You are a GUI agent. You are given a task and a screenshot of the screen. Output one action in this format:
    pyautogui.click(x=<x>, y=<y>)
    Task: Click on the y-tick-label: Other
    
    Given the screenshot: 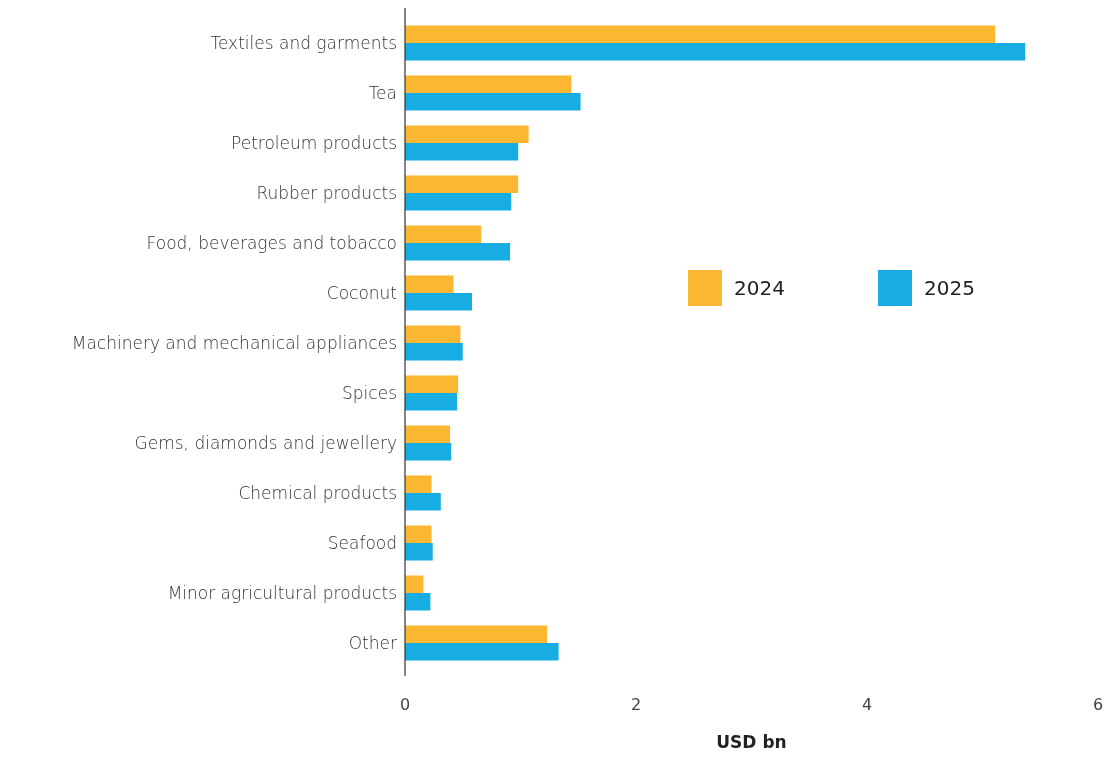 What is the action you would take?
    pyautogui.click(x=372, y=642)
    